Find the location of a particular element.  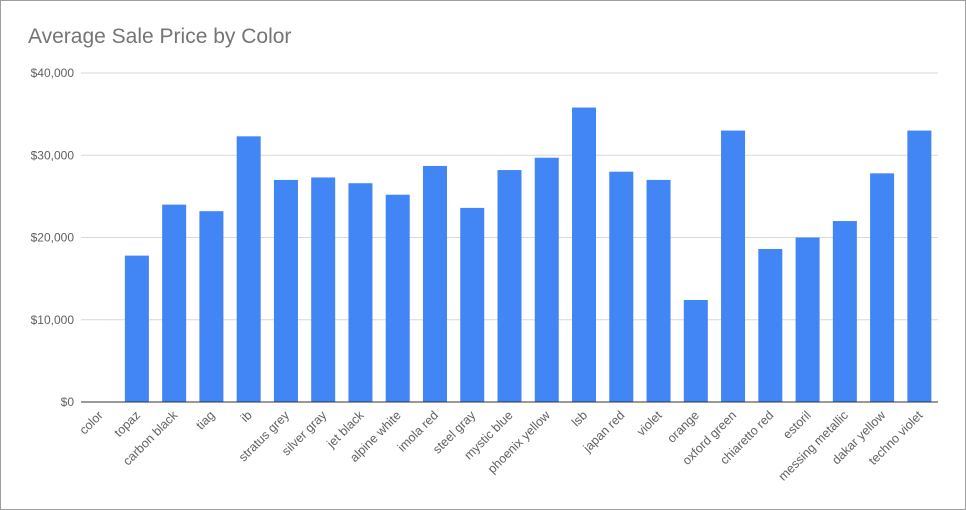

x-tick-label: tiag is located at coordinates (205, 420).